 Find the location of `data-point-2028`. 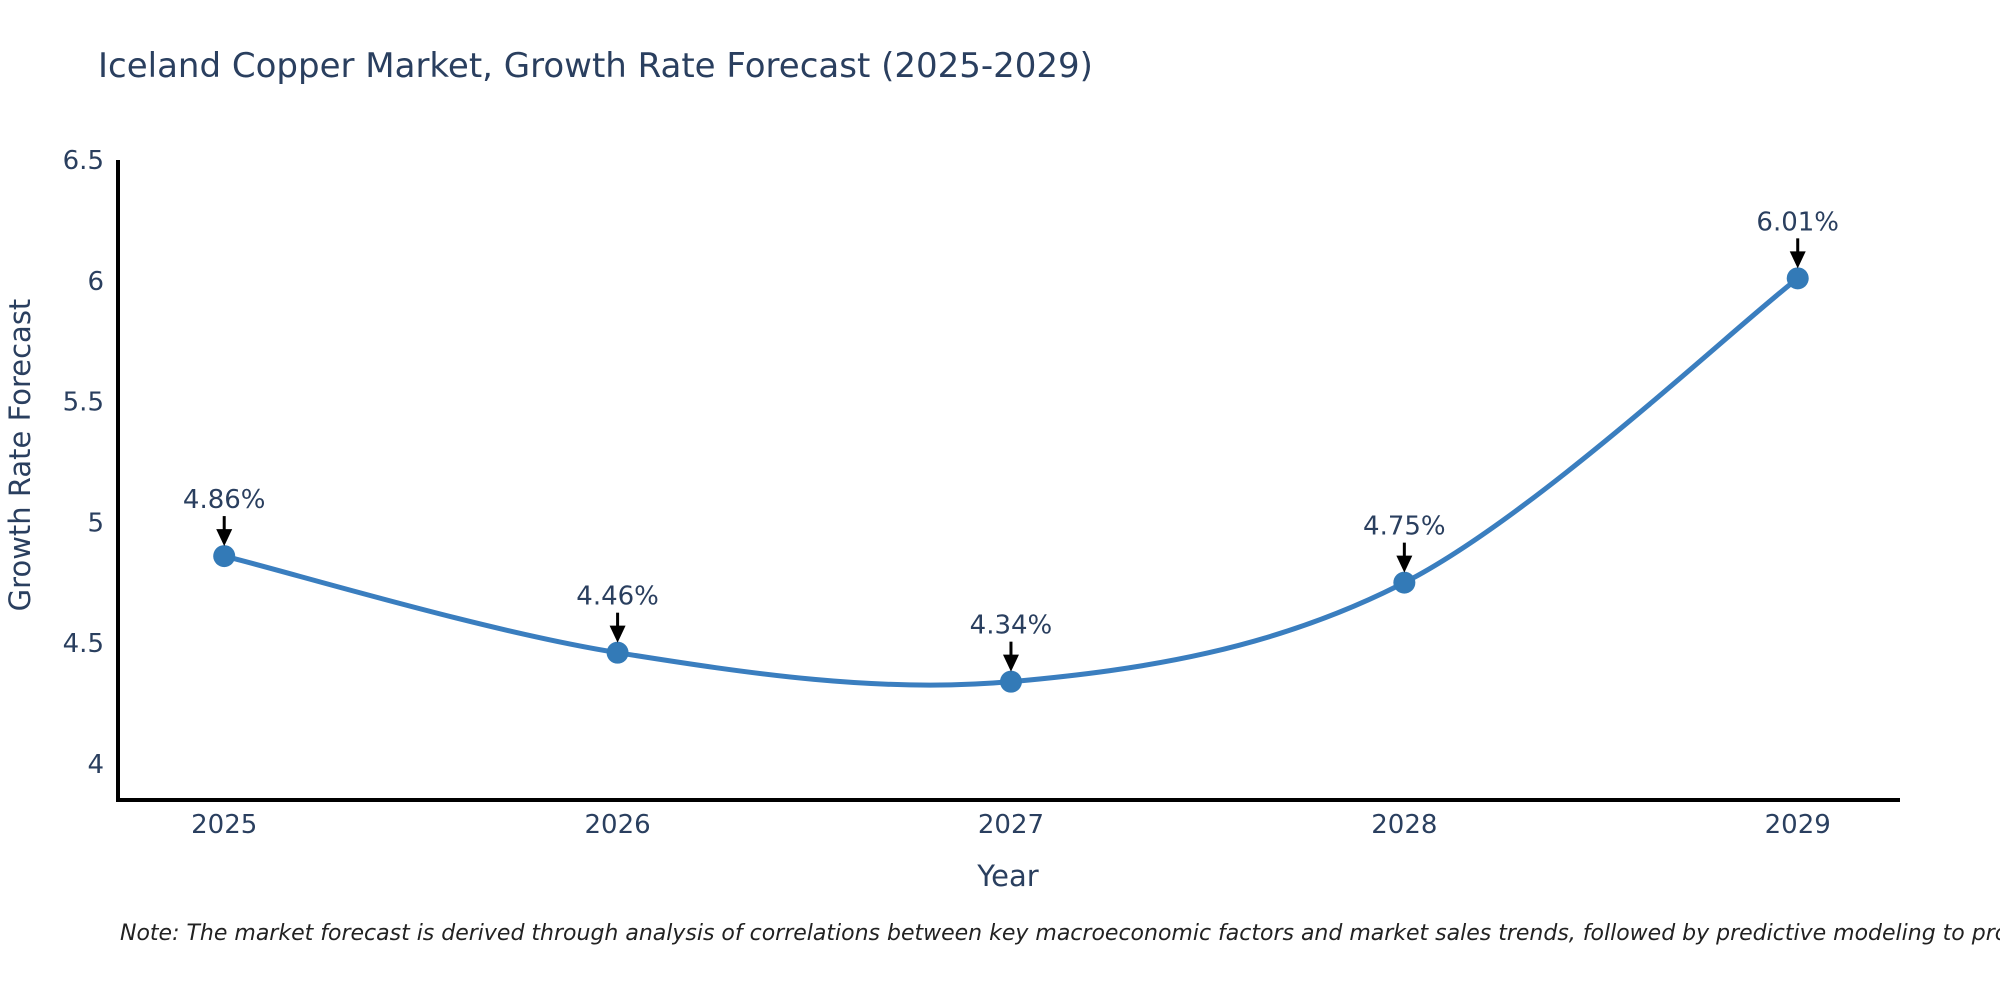

data-point-2028 is located at coordinates (1404, 582).